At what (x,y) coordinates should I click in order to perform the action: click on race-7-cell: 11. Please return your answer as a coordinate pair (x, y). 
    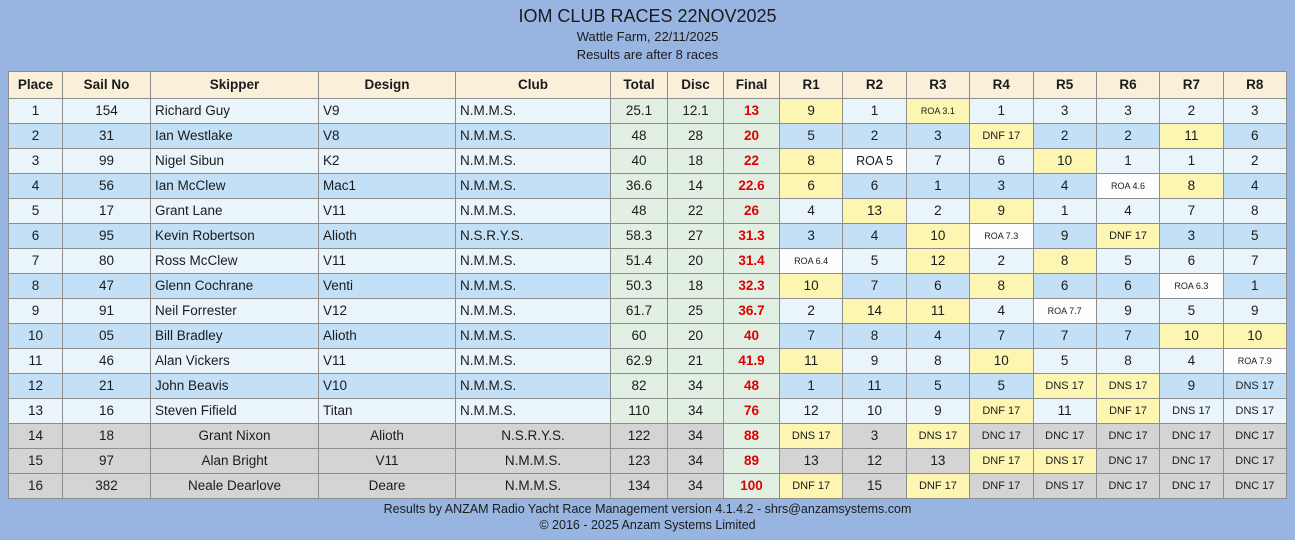
    Looking at the image, I should click on (1191, 135).